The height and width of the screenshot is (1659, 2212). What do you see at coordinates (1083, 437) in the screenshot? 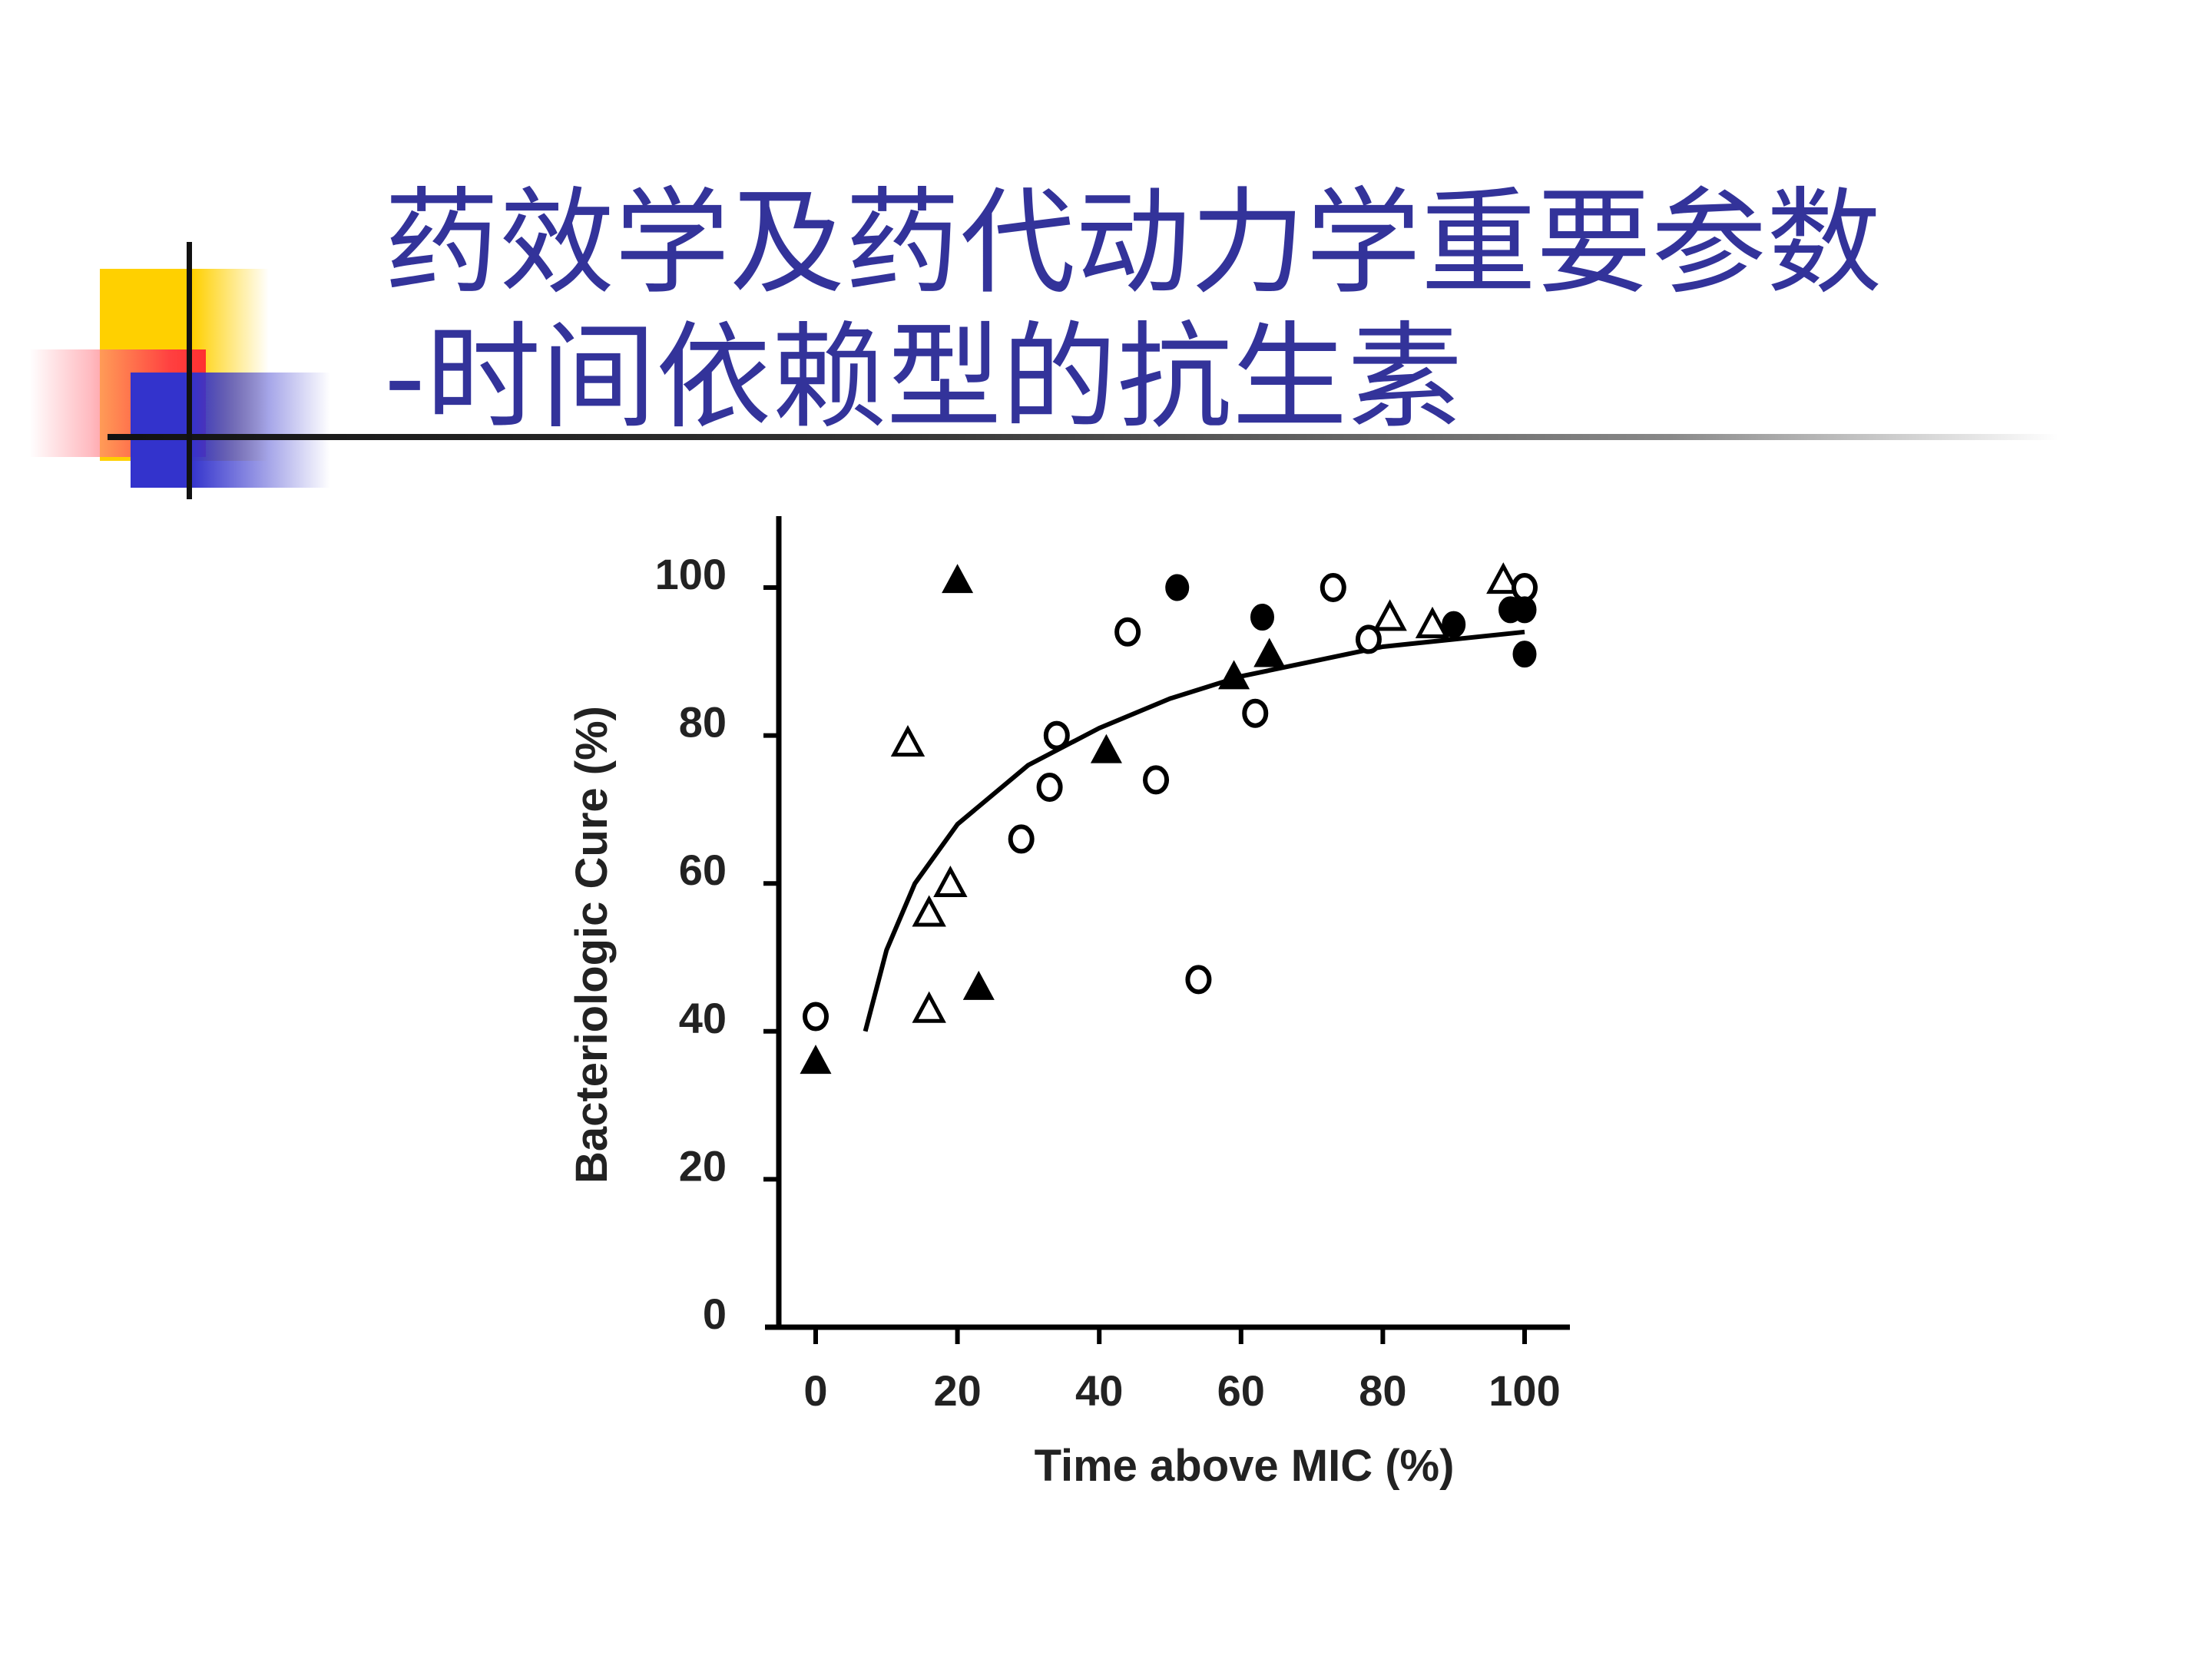
I see `title-underline` at bounding box center [1083, 437].